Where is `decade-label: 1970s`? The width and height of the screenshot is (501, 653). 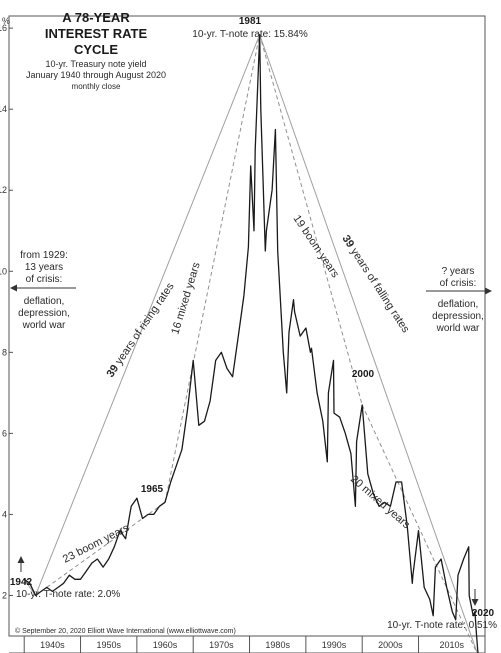
decade-label: 1970s is located at coordinates (221, 645).